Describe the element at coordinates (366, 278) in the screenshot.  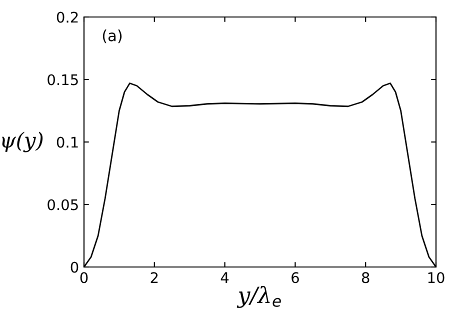
I see `x-tick-label: 8` at that location.